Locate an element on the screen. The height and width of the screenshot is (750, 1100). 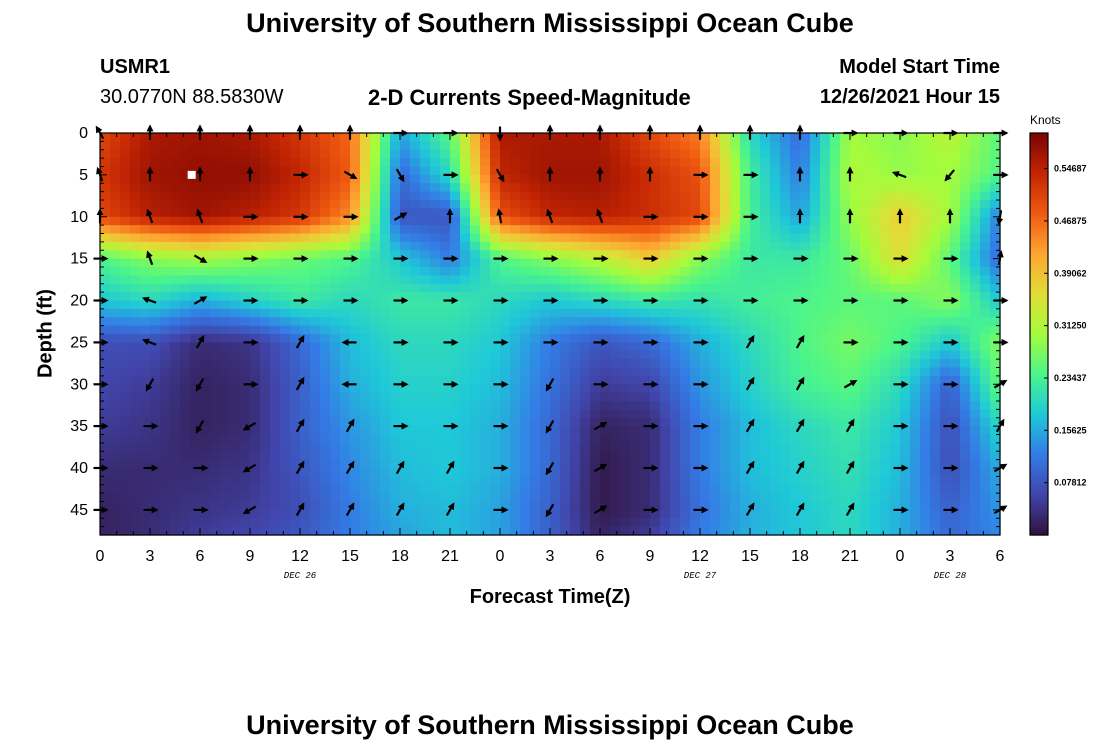
y-tick-label: 45 is located at coordinates (79, 510).